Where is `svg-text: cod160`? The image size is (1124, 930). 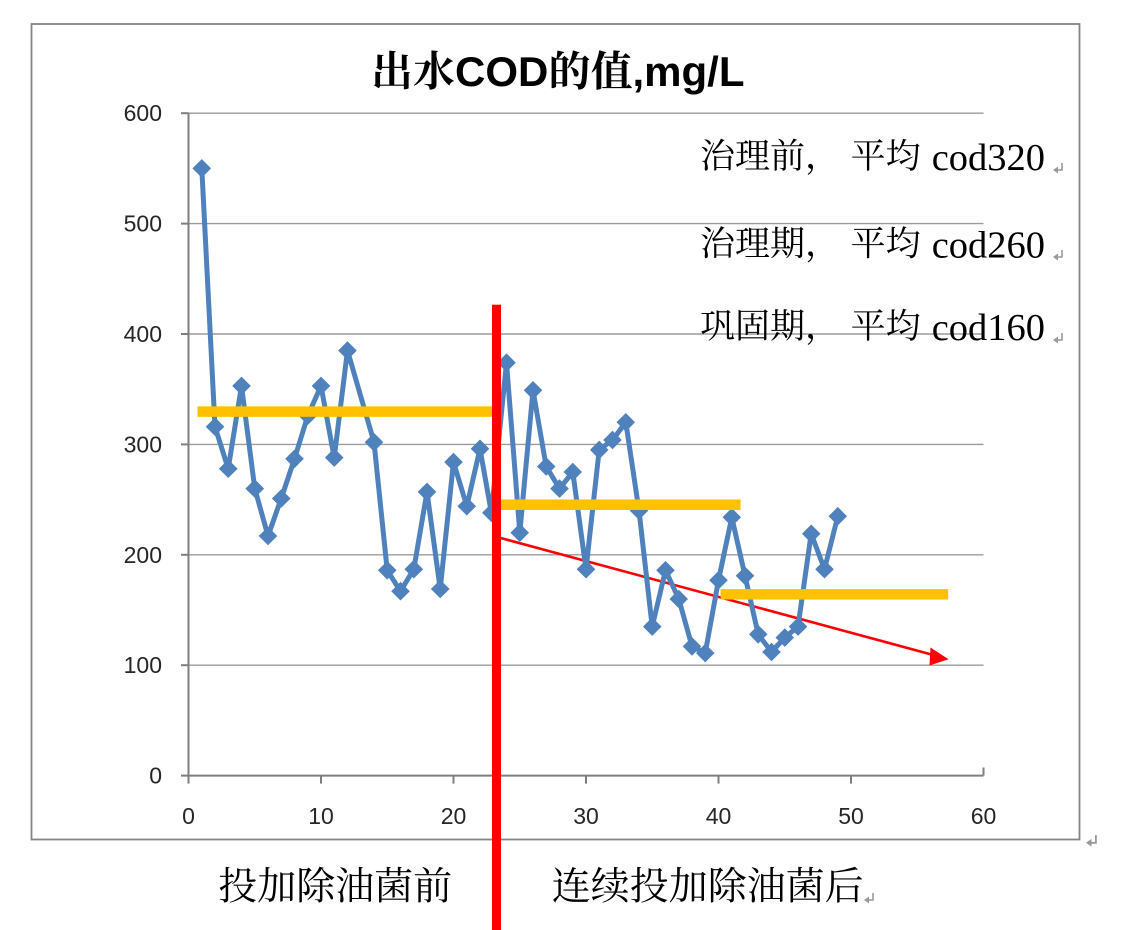 svg-text: cod160 is located at coordinates (988, 328).